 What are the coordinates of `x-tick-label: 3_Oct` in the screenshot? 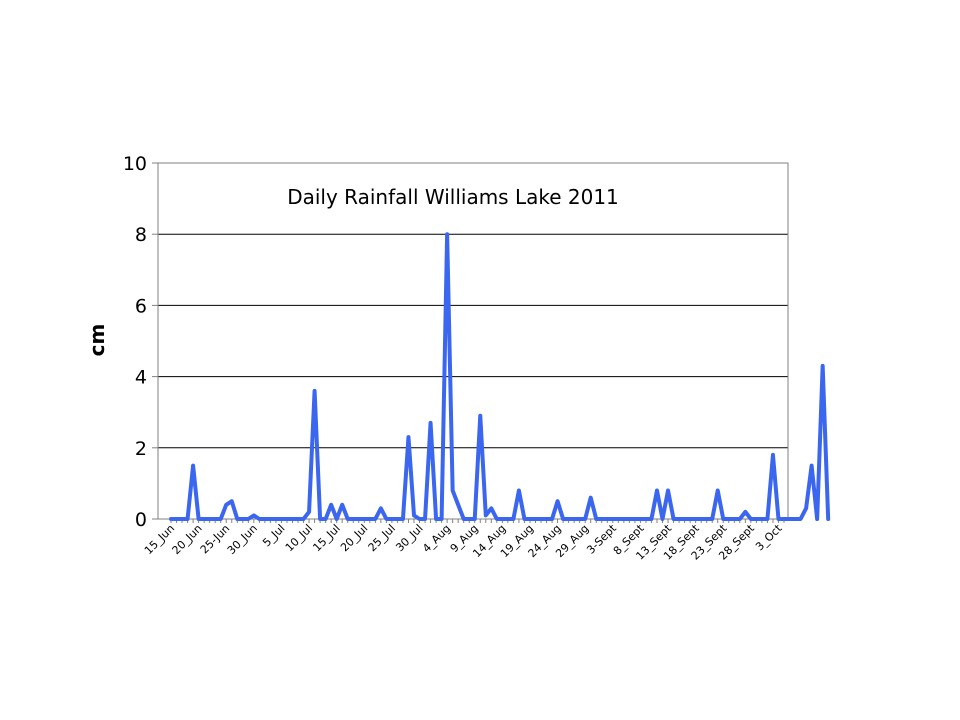 It's located at (769, 537).